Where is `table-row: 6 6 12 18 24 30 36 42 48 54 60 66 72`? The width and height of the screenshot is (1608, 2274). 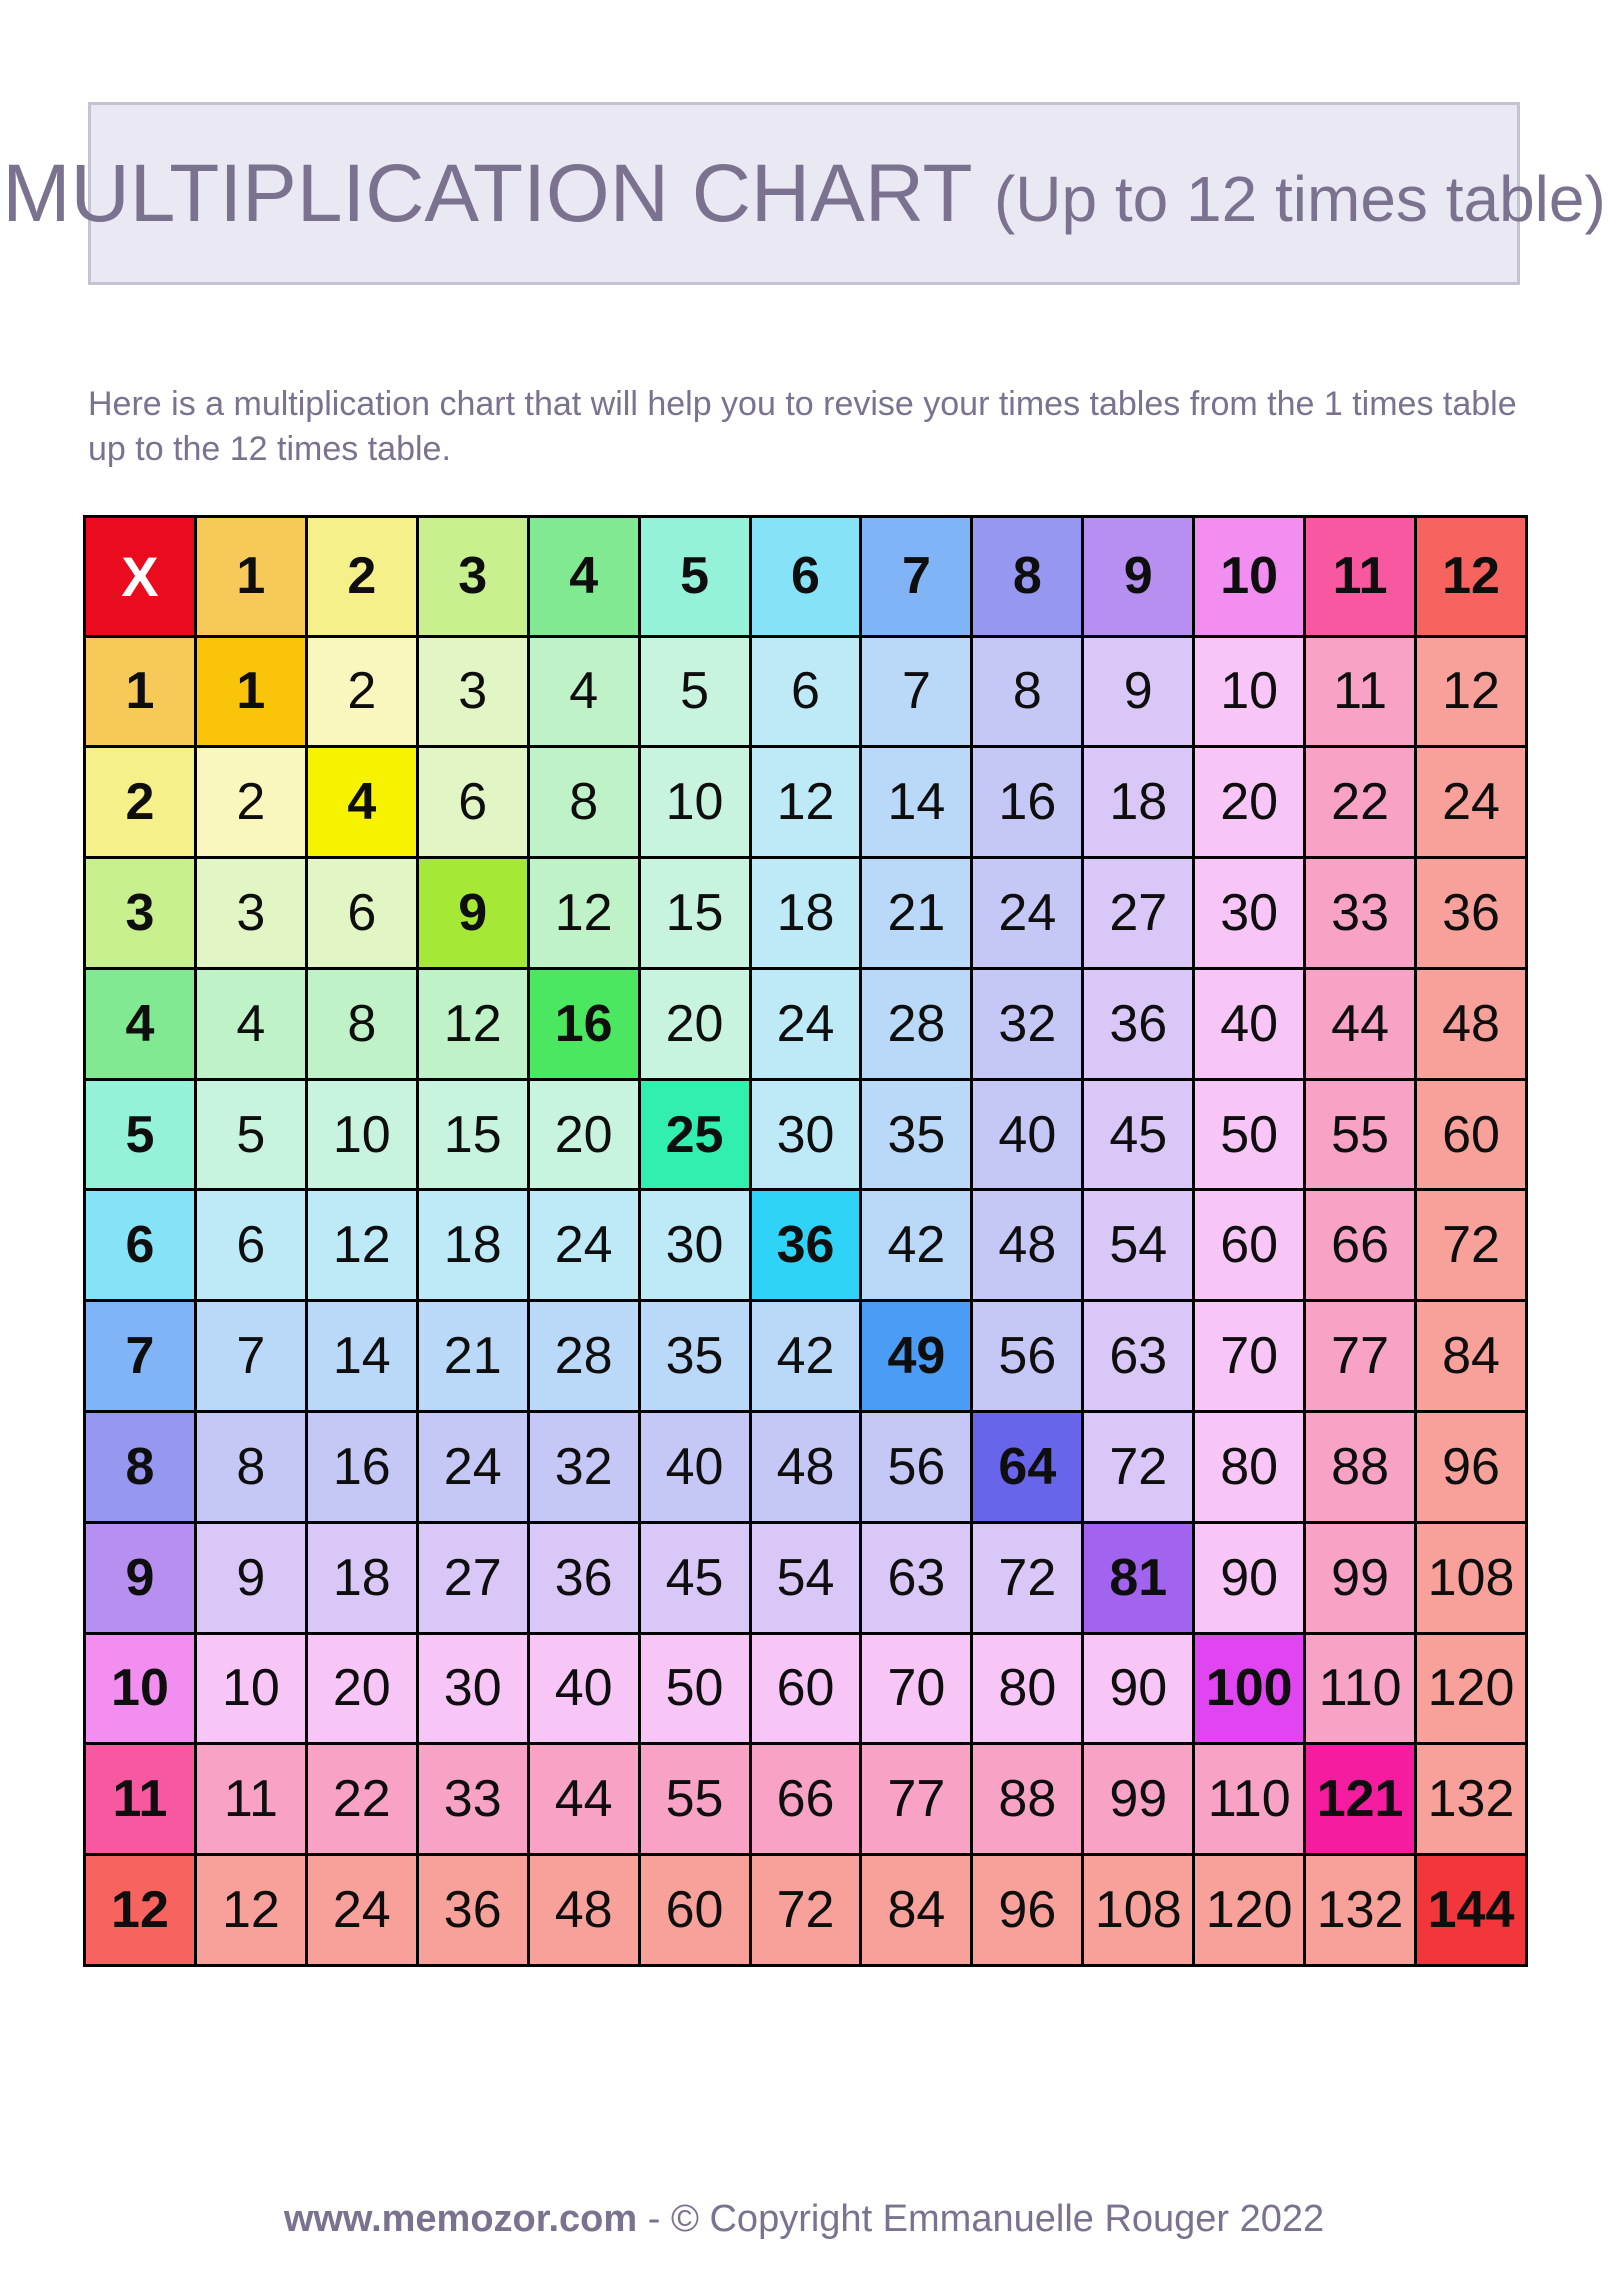 table-row: 6 6 12 18 24 30 36 42 48 54 60 66 72 is located at coordinates (805, 1245).